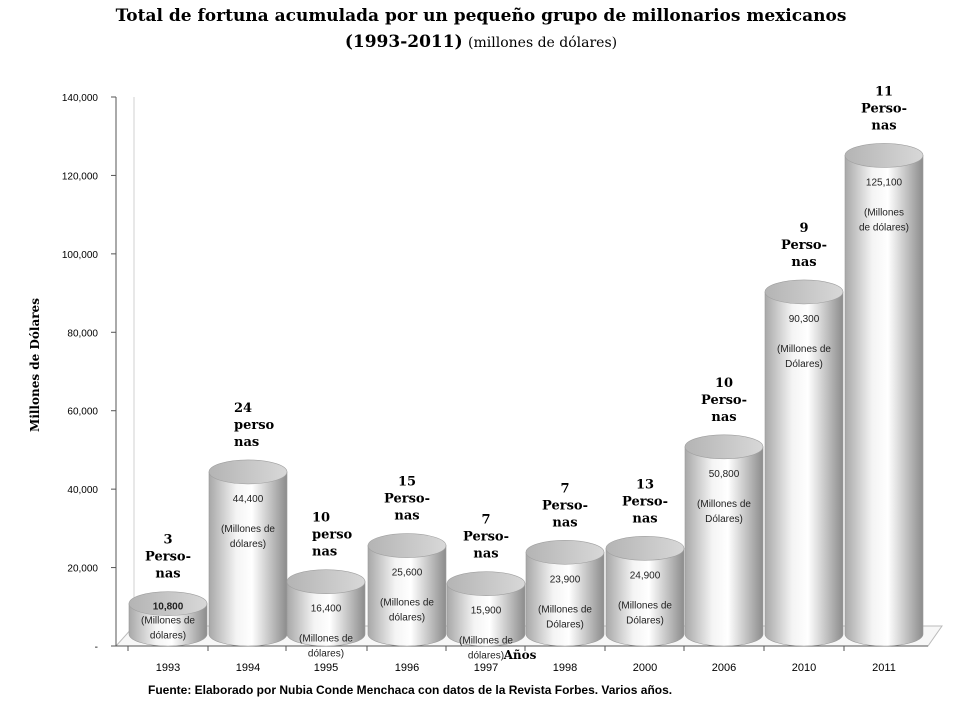 This screenshot has height=722, width=962. Describe the element at coordinates (80, 176) in the screenshot. I see `y-tick-label: 120,000` at that location.